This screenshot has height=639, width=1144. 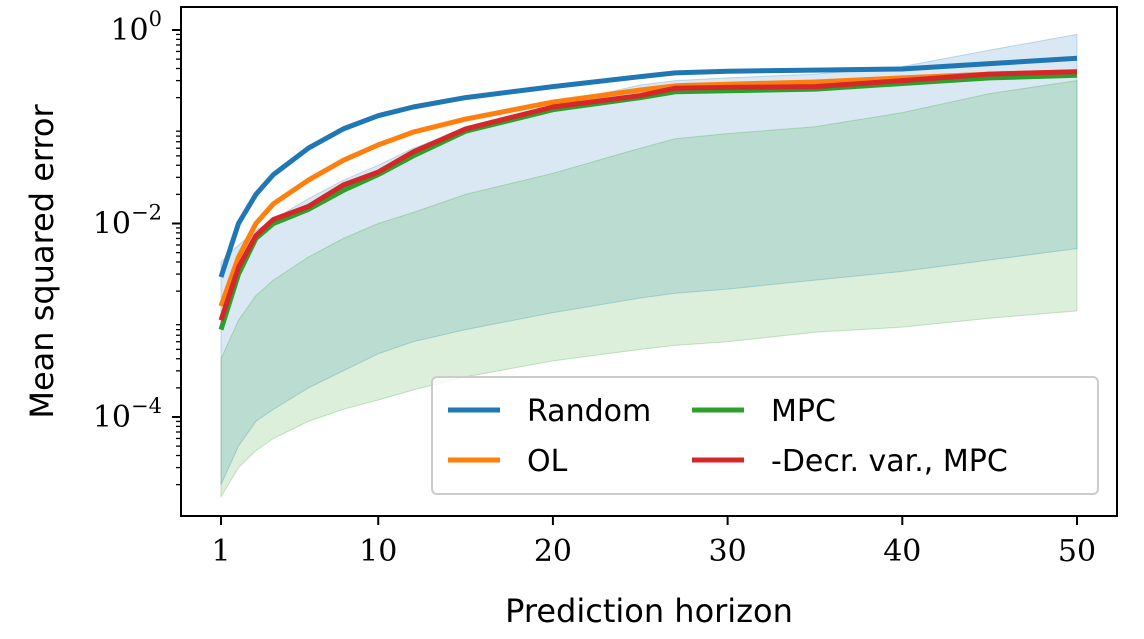 What do you see at coordinates (728, 551) in the screenshot?
I see `x-tick-label: 30` at bounding box center [728, 551].